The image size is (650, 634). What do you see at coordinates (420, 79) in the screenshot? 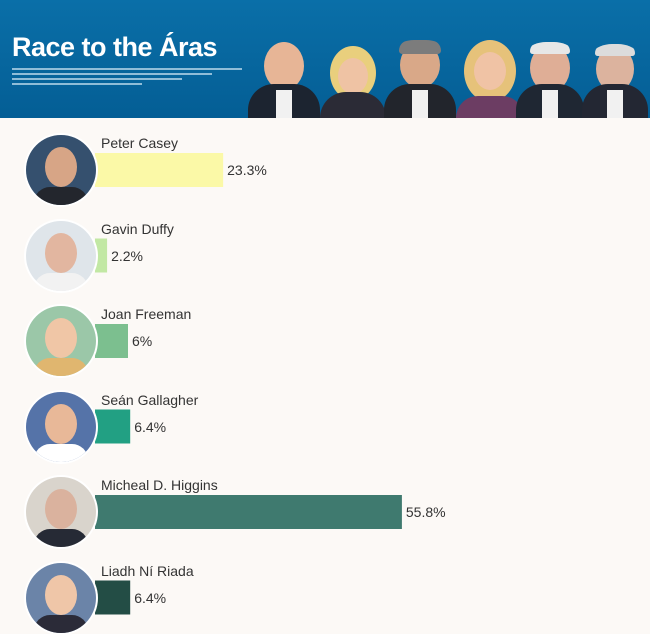
I see `banner-portrait-casey` at bounding box center [420, 79].